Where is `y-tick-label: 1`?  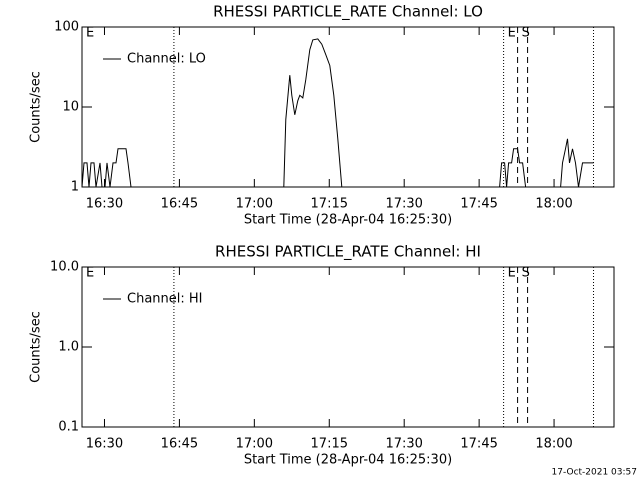 y-tick-label: 1 is located at coordinates (75, 187).